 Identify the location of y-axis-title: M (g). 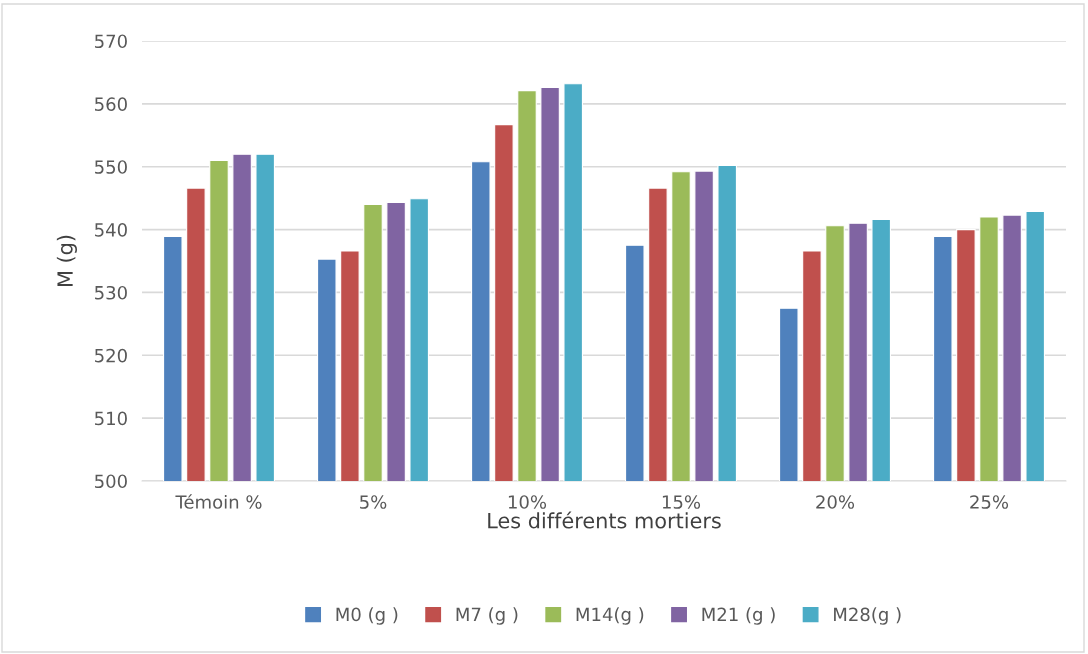
(66, 260).